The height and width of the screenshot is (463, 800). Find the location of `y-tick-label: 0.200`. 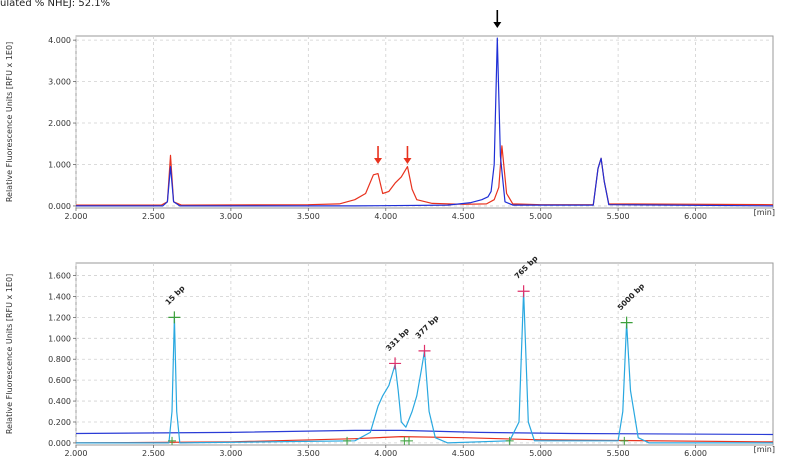

y-tick-label: 0.200 is located at coordinates (59, 422).